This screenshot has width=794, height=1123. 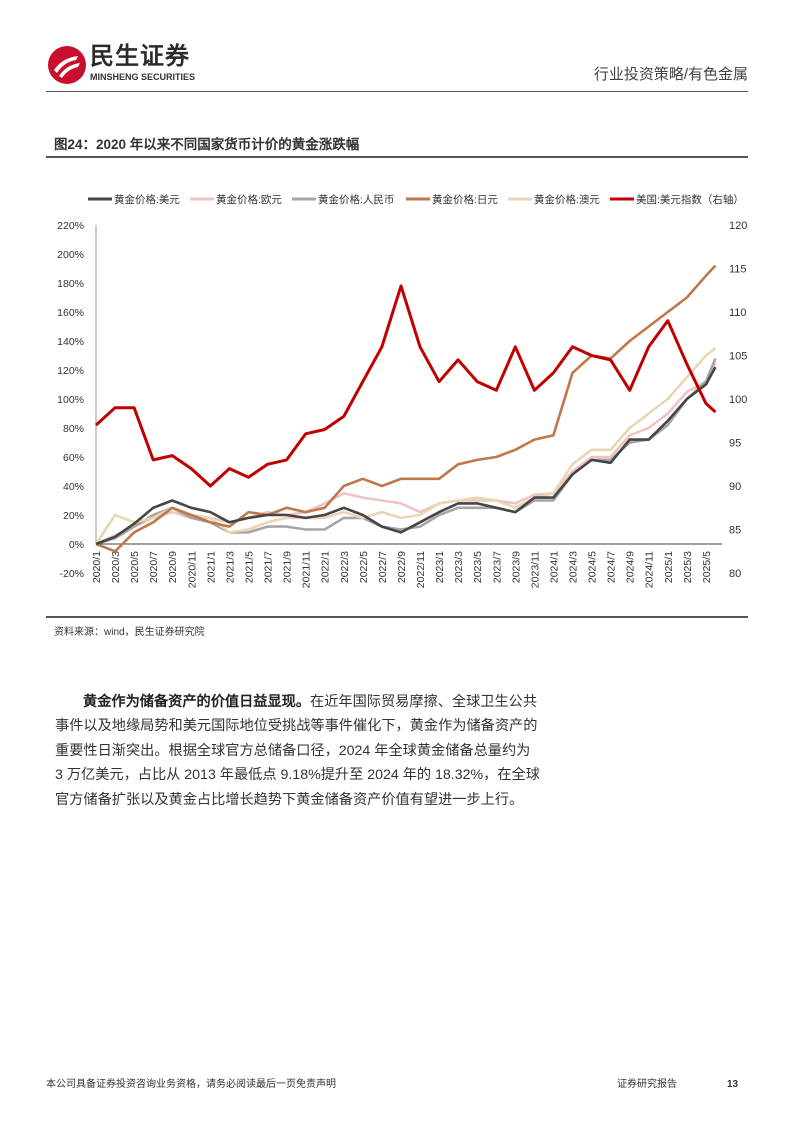 I want to click on logo-text: 民生证券, so click(x=140, y=56).